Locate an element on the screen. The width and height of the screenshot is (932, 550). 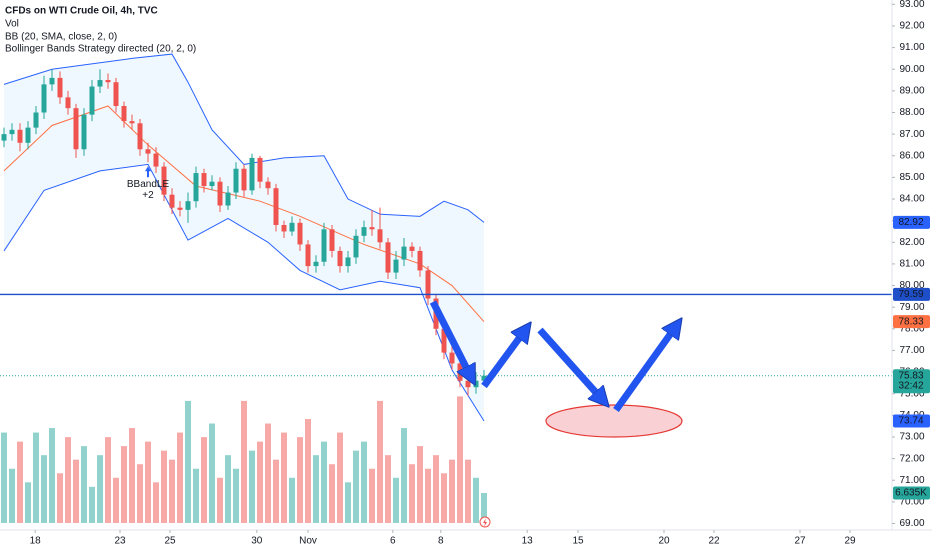
y-tick-label: 91.00 is located at coordinates (911, 47).